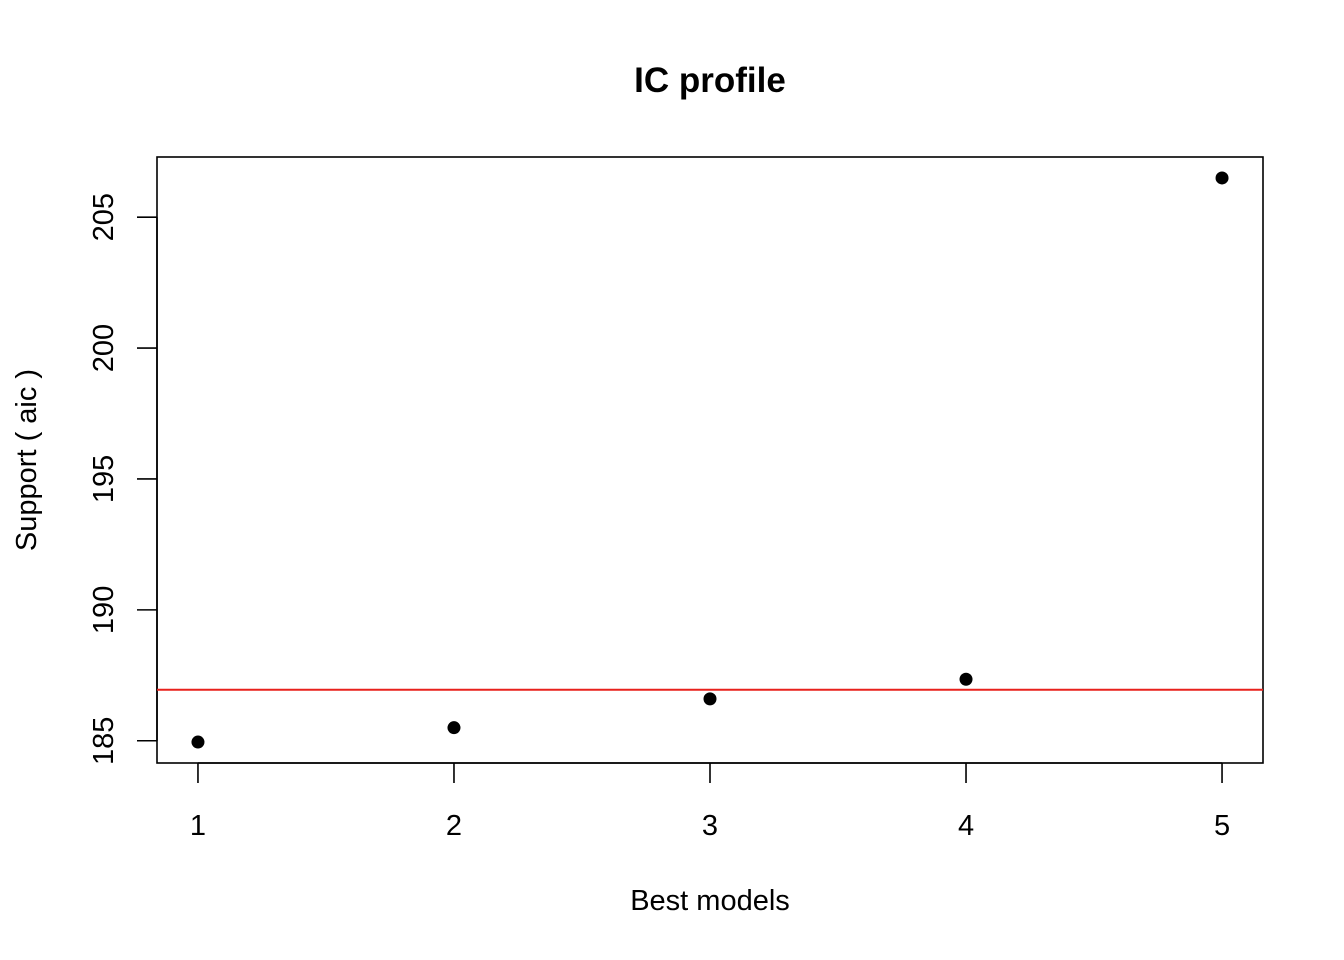  I want to click on y-axis: 185 190 195 200 205, so click(123, 479).